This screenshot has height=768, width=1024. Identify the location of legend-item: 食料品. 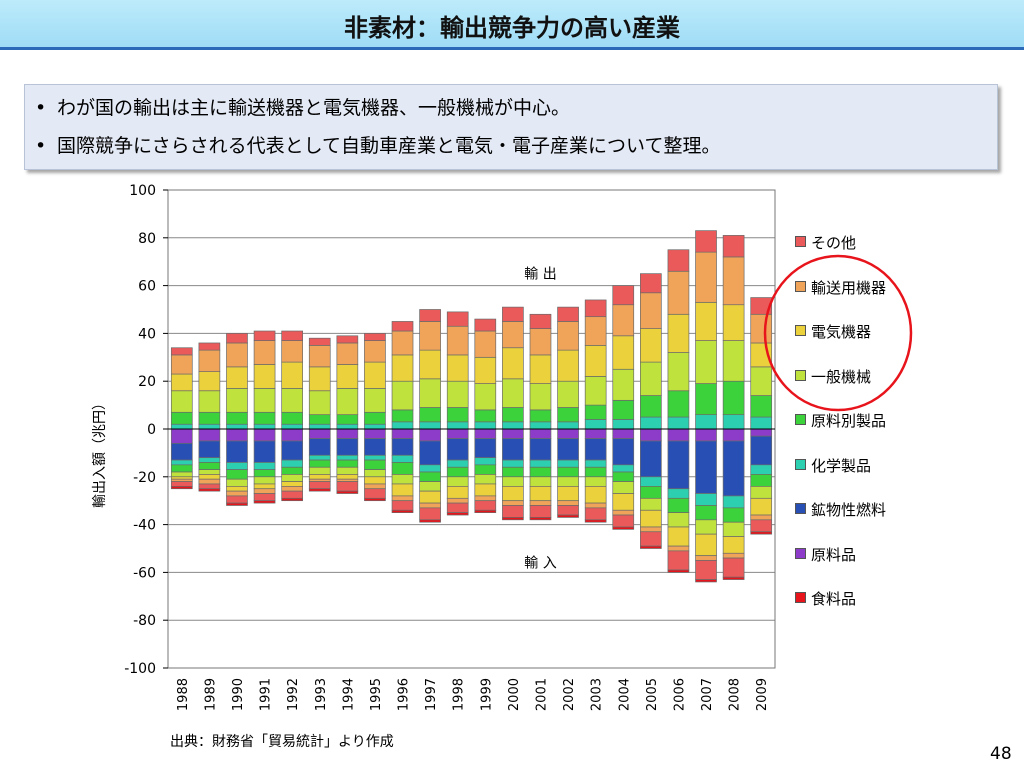
(825, 598).